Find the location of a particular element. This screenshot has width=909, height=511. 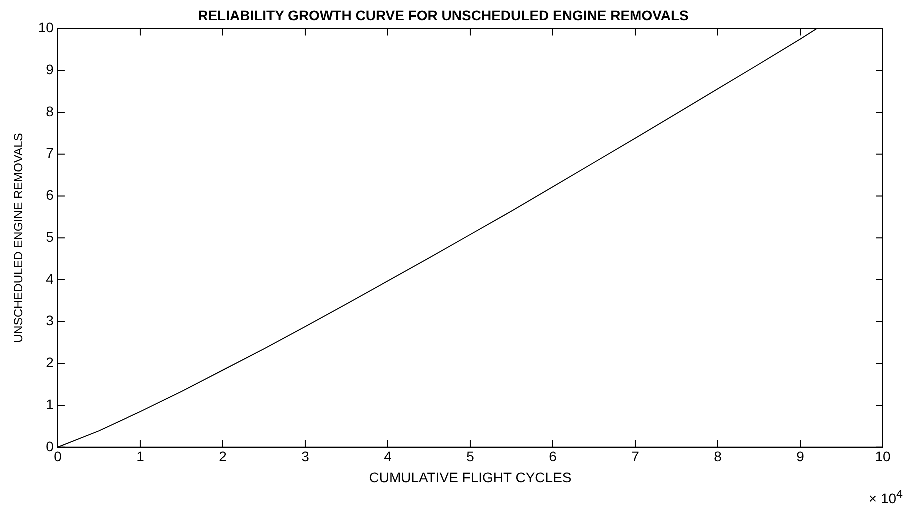

y-tick-label: 2 is located at coordinates (50, 362).